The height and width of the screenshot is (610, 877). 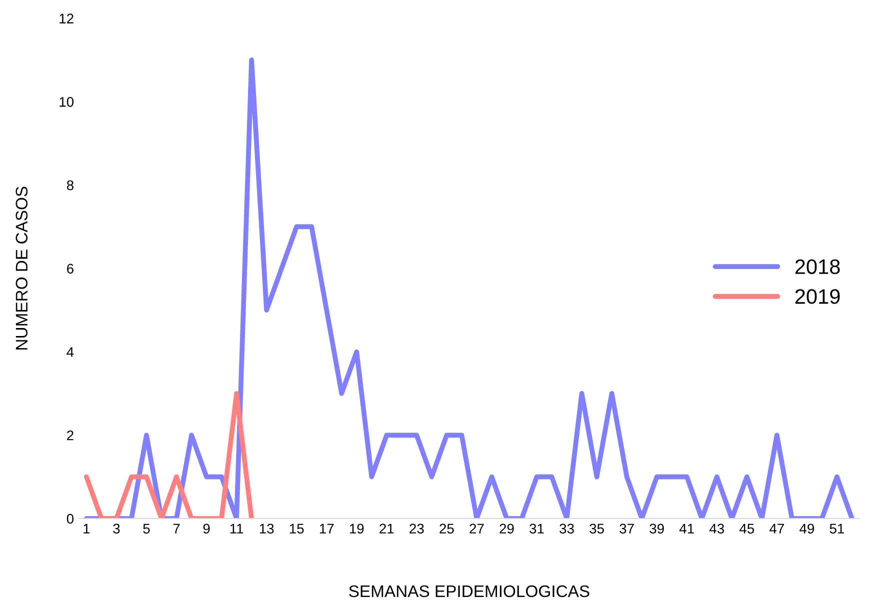 I want to click on x-tick-label: 15, so click(x=297, y=529).